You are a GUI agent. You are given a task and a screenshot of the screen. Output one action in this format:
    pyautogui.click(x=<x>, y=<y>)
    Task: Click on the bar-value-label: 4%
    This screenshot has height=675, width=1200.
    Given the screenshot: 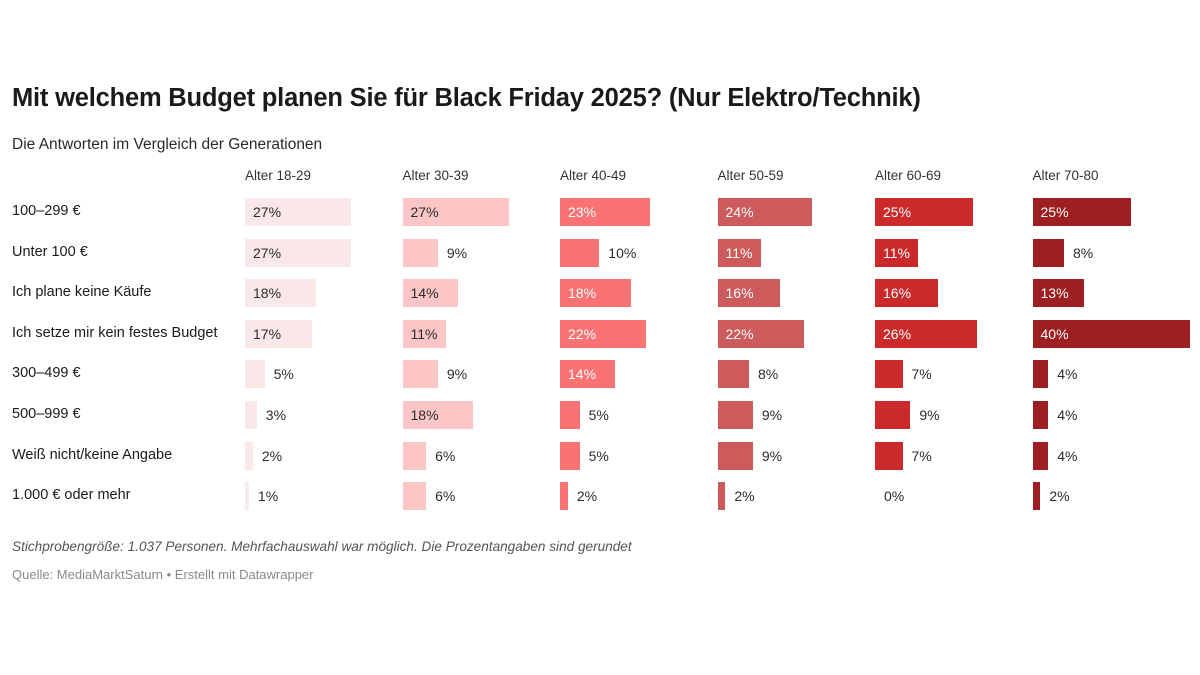 What is the action you would take?
    pyautogui.click(x=1067, y=374)
    